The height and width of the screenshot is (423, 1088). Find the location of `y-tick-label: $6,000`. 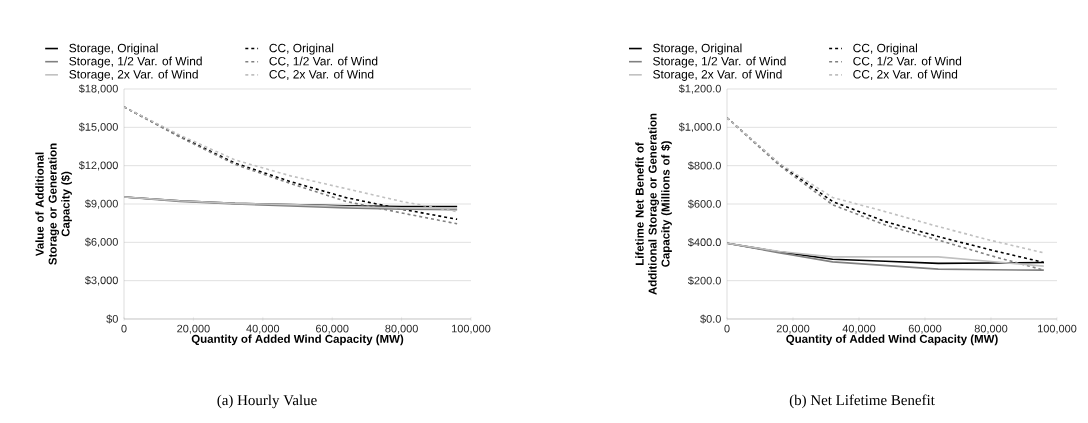

y-tick-label: $6,000 is located at coordinates (101, 242).